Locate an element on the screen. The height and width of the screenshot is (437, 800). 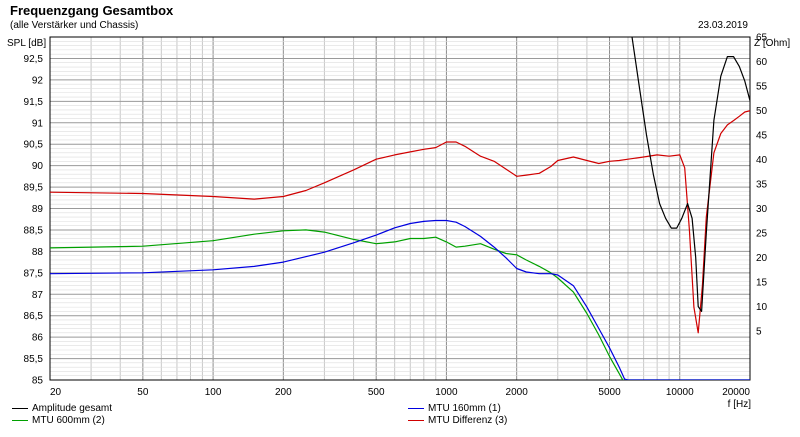
y-tick-label-left: 85 is located at coordinates (38, 381).